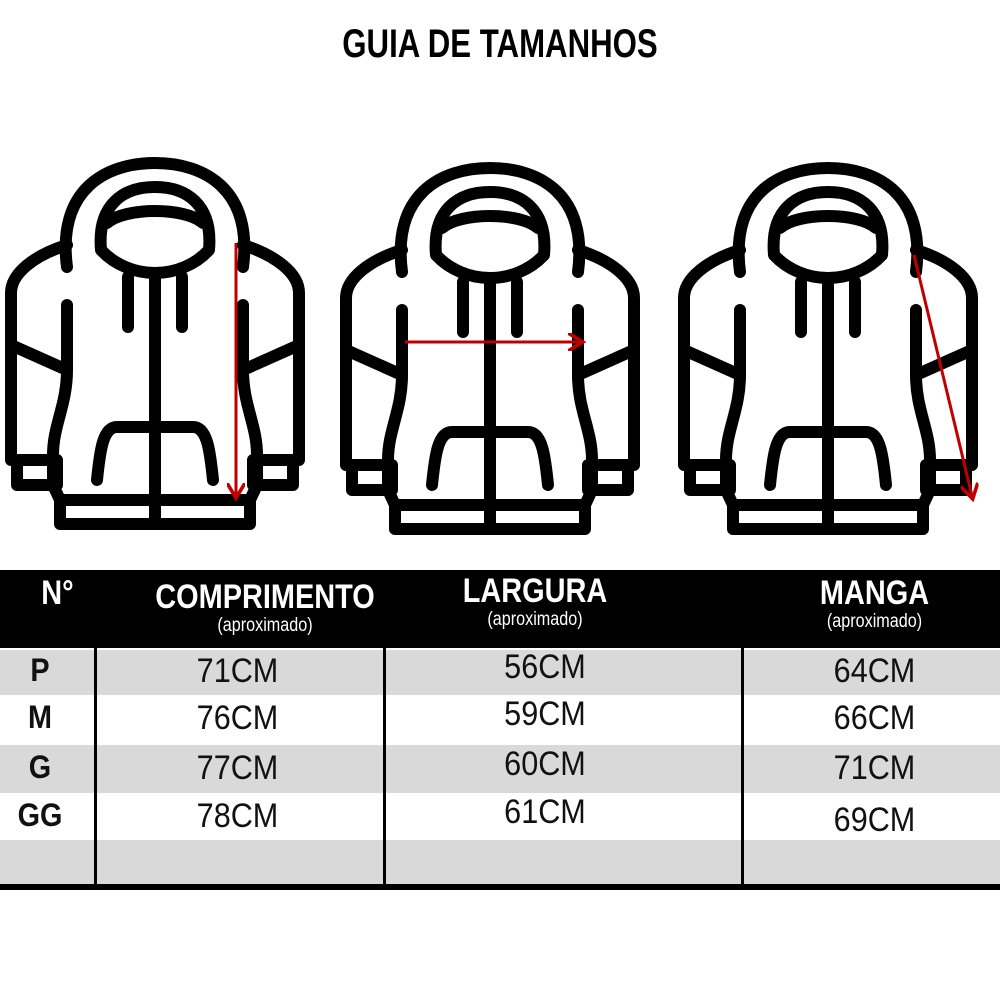 This screenshot has width=1000, height=1000. I want to click on table-row: G 77CM 60CM 71CM, so click(500, 769).